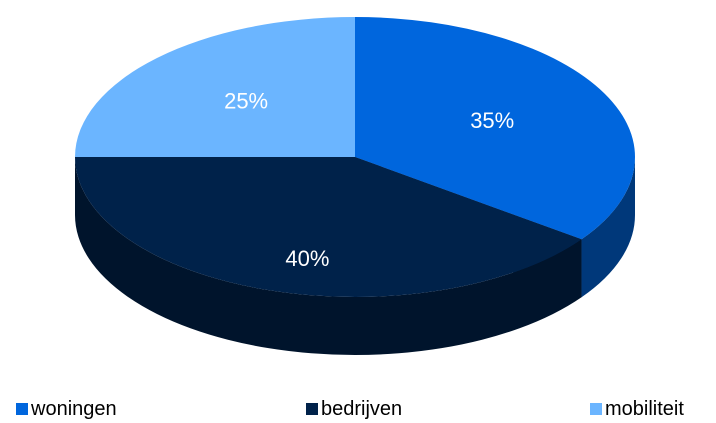 This screenshot has height=423, width=716. I want to click on legend-label-mobiliteit: mobiliteit, so click(644, 409).